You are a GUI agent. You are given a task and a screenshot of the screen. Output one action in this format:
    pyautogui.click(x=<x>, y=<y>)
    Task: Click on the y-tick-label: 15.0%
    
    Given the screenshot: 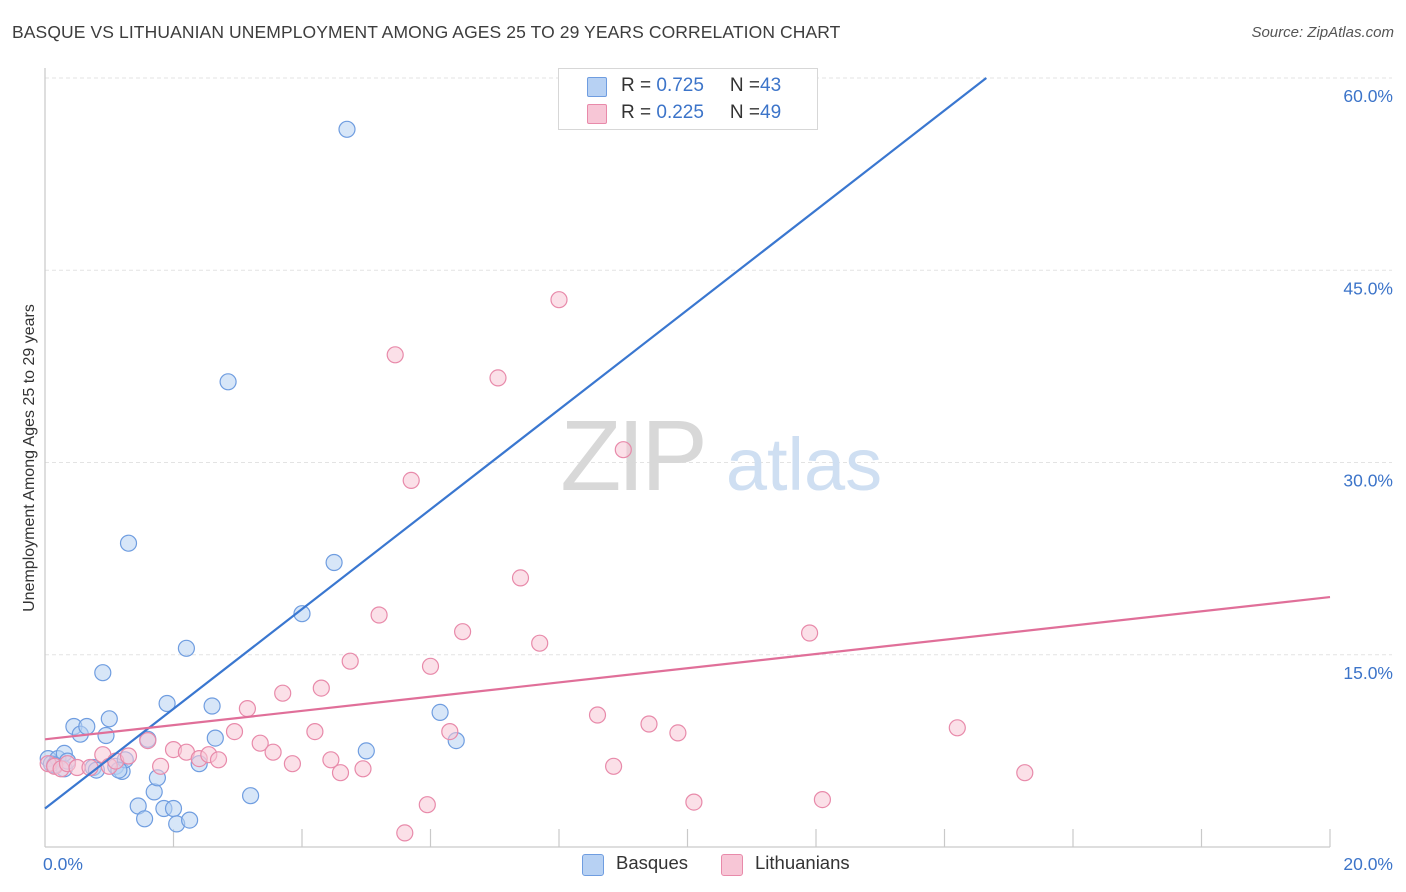 What is the action you would take?
    pyautogui.click(x=1368, y=673)
    